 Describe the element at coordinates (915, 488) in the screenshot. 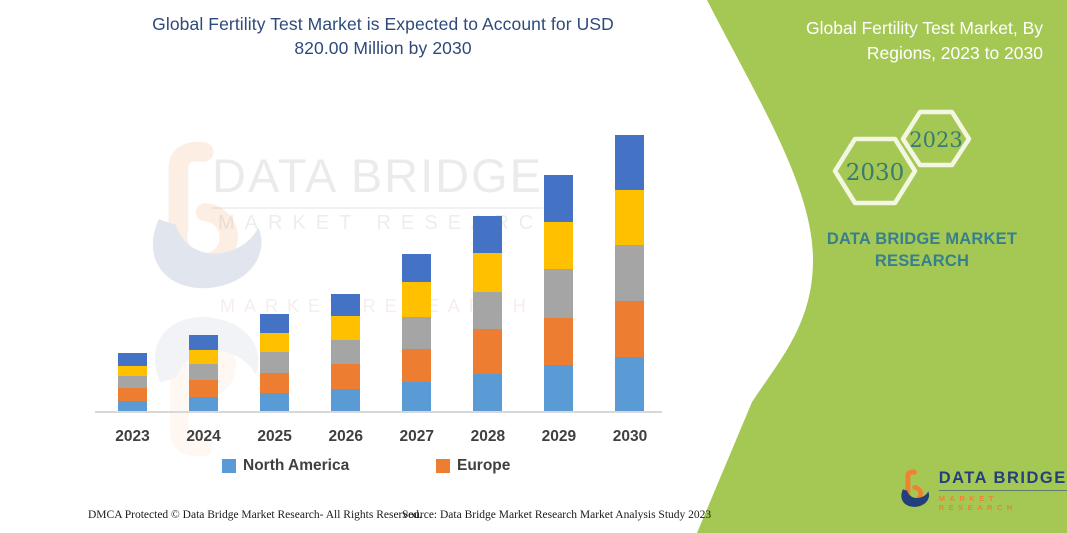

I see `data-bridge-logo-icon` at that location.